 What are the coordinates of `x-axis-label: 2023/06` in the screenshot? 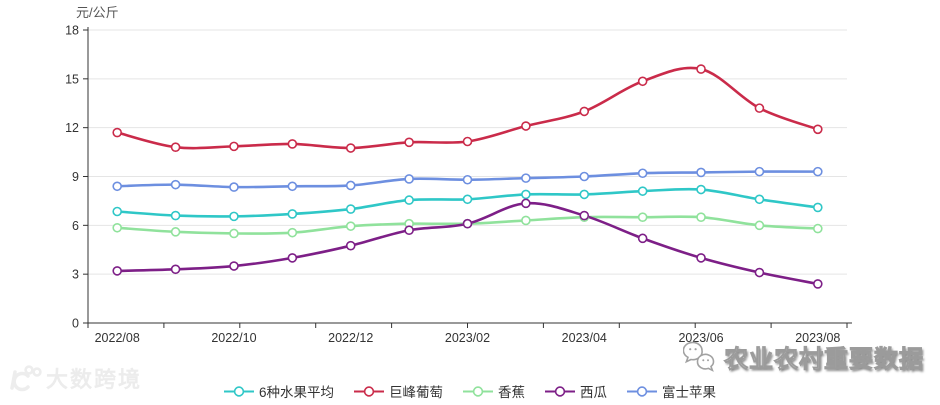 It's located at (700, 338).